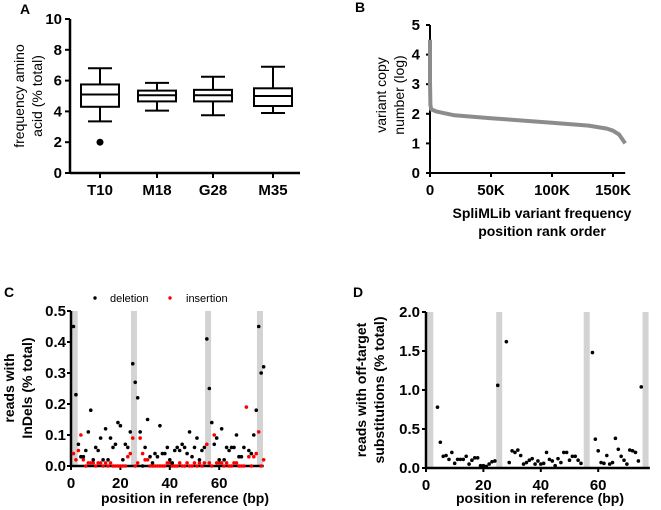 The image size is (661, 510). I want to click on panel-b-line-chart: 0 1 2 3 4 5 0 50K 100K 150K, so click(521, 108).